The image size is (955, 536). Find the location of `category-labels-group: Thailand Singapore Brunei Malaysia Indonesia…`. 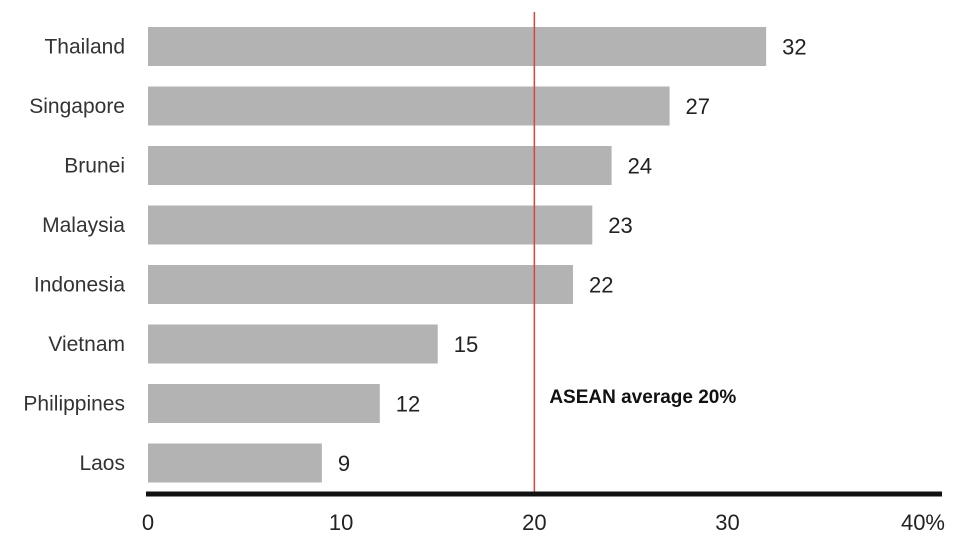

category-labels-group: Thailand Singapore Brunei Malaysia Indonesia… is located at coordinates (74, 256).